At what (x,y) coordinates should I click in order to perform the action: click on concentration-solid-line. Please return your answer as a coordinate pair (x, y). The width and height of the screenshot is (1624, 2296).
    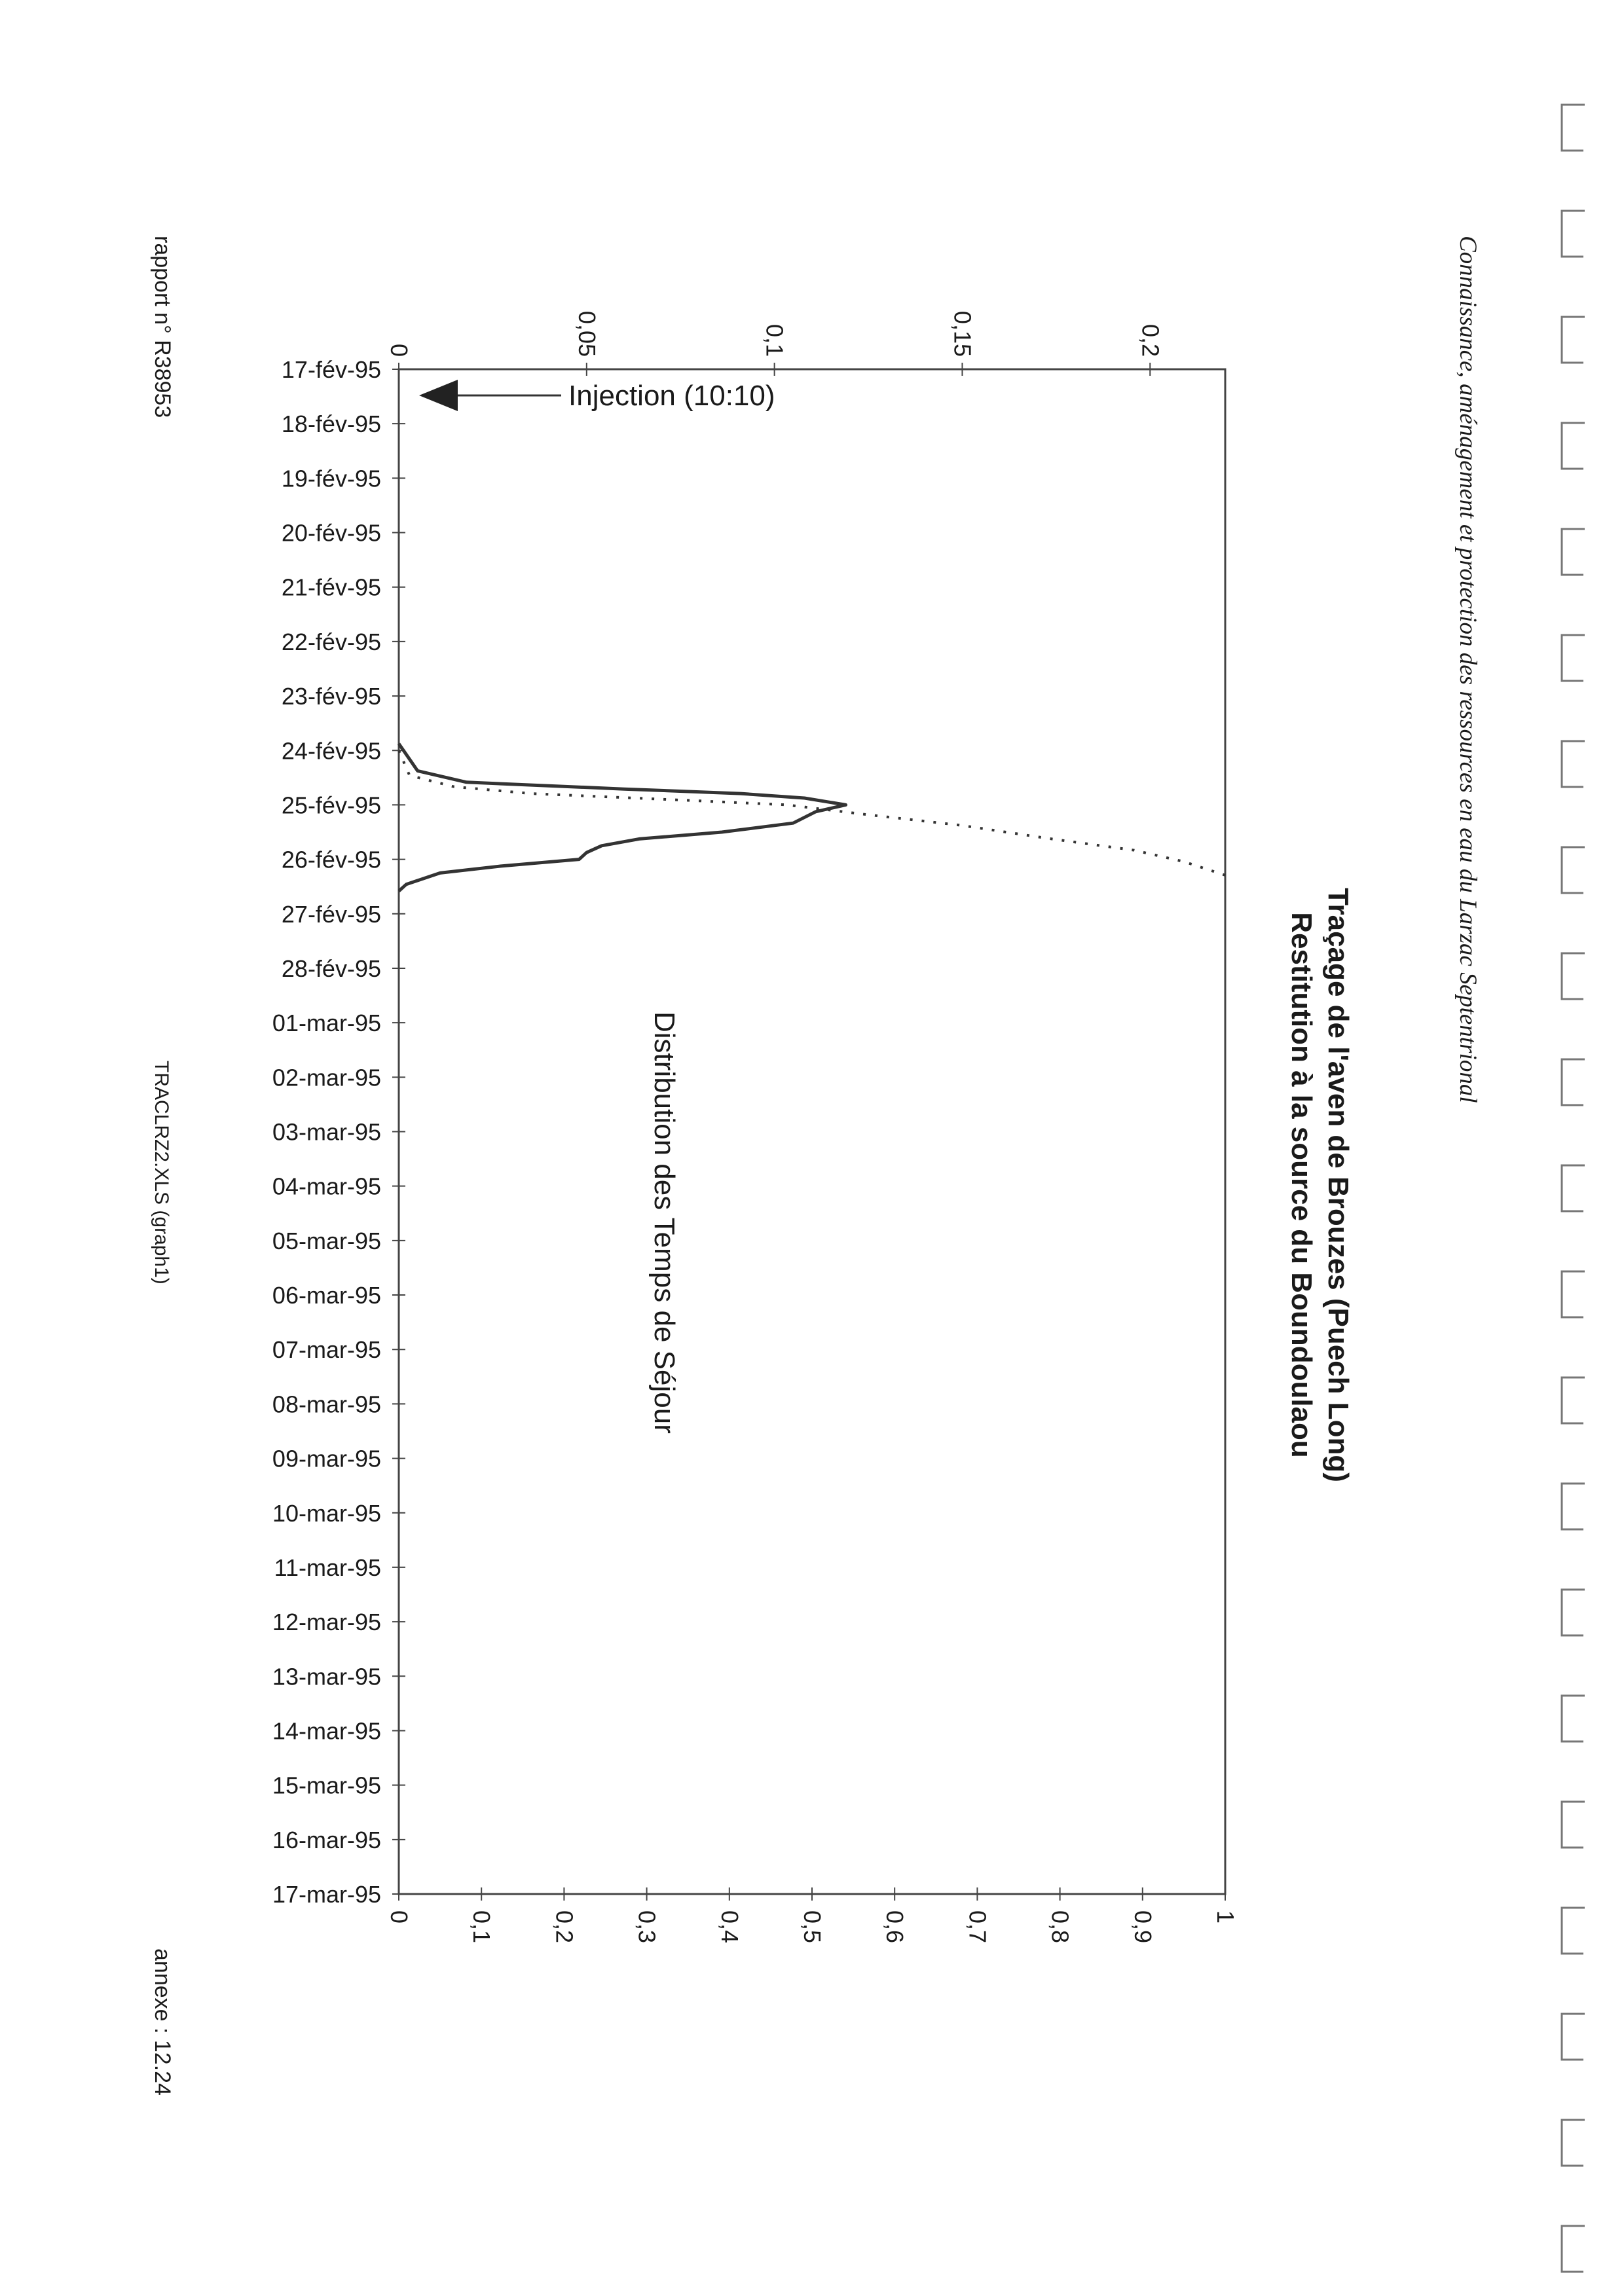
    Looking at the image, I should click on (622, 817).